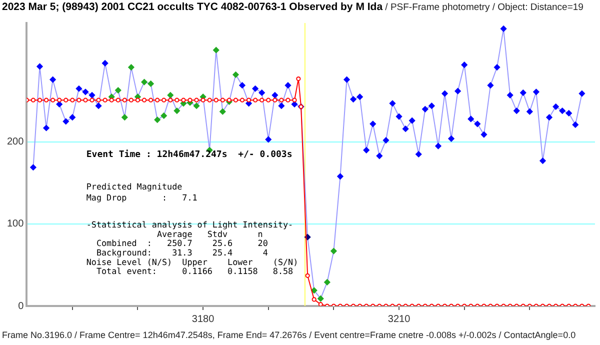  What do you see at coordinates (177, 243) in the screenshot?
I see `annotation: Combined : 250.7 25.6 20` at bounding box center [177, 243].